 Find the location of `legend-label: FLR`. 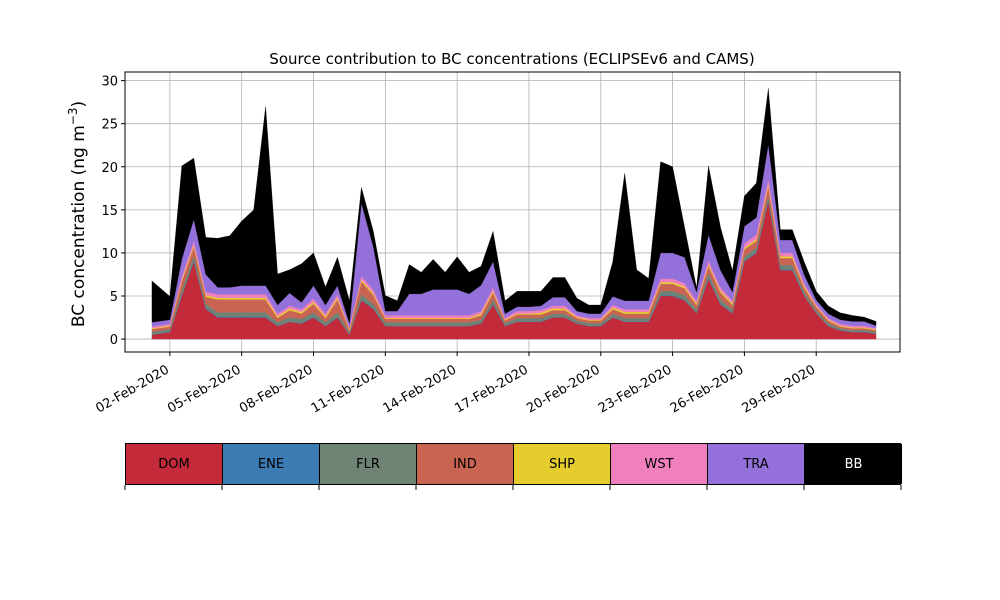

legend-label: FLR is located at coordinates (368, 464).